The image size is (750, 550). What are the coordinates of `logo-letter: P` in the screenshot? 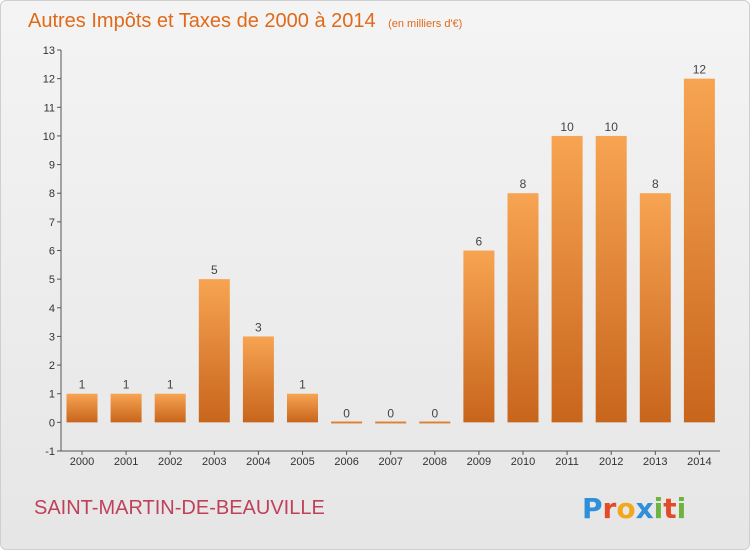 It's located at (592, 508).